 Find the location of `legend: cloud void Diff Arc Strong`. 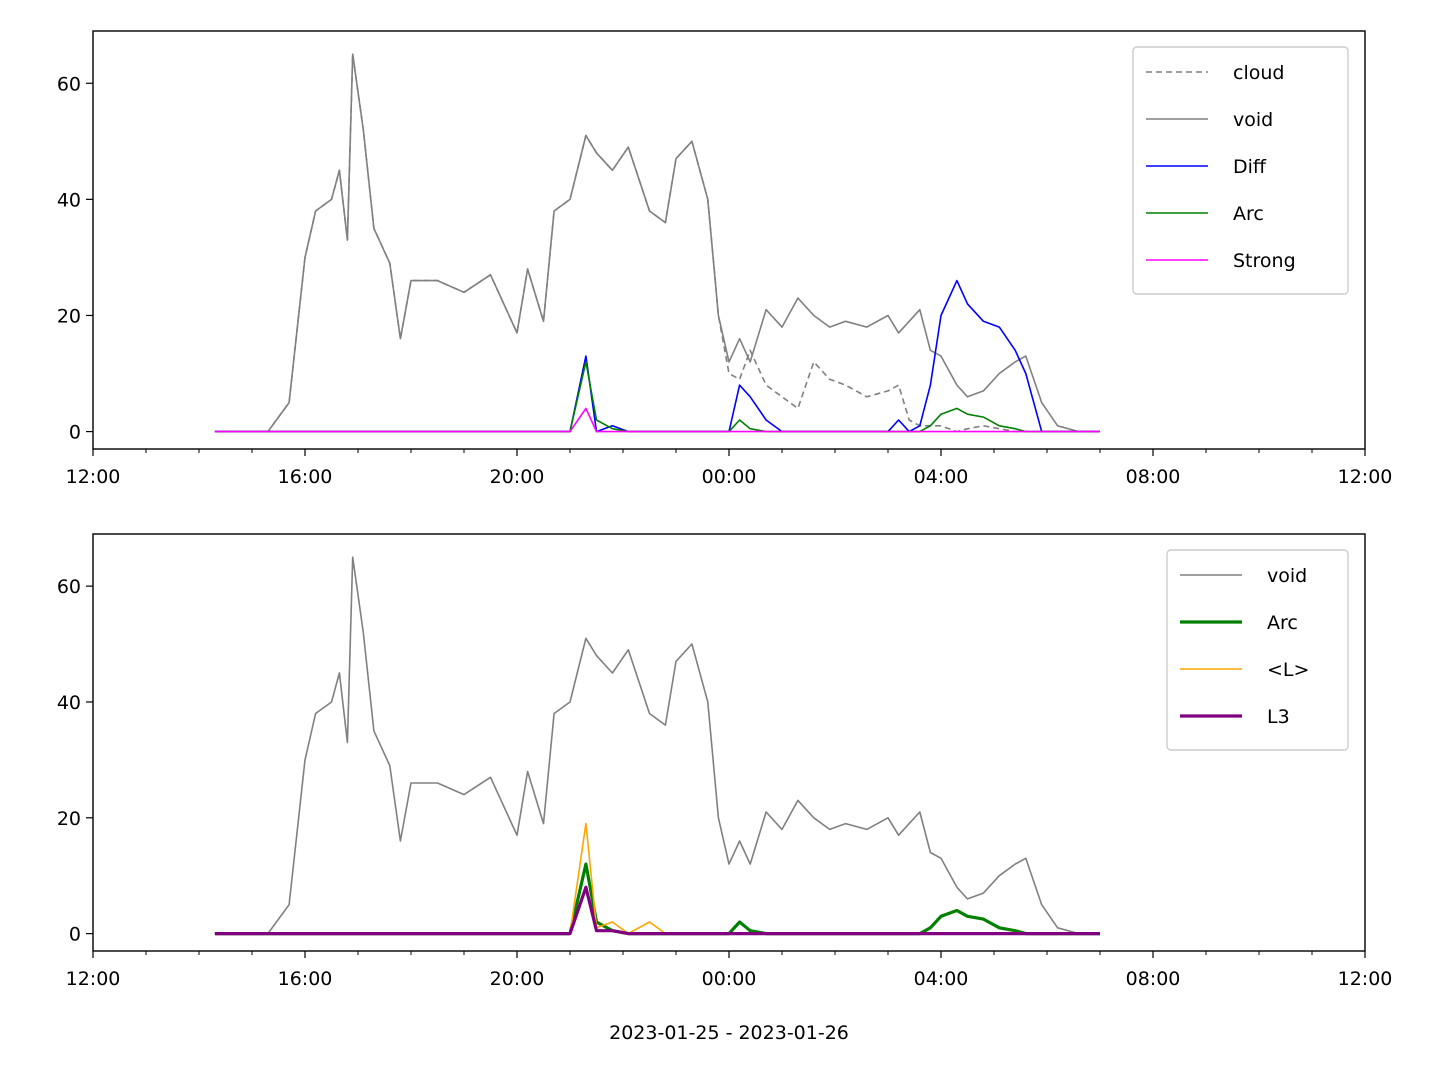

legend: cloud void Diff Arc Strong is located at coordinates (1240, 170).